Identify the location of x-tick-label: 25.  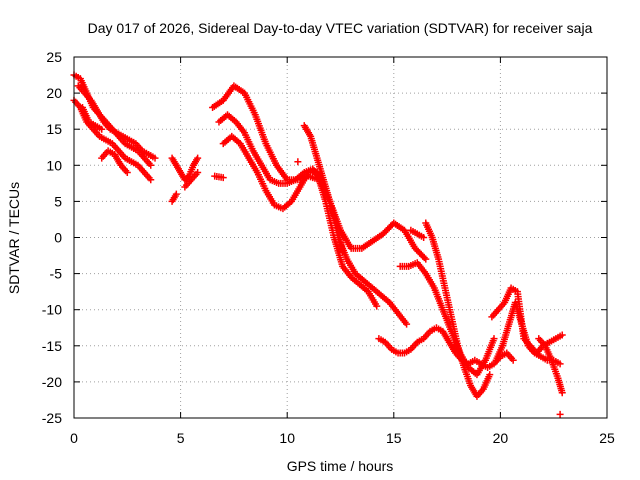
(607, 438).